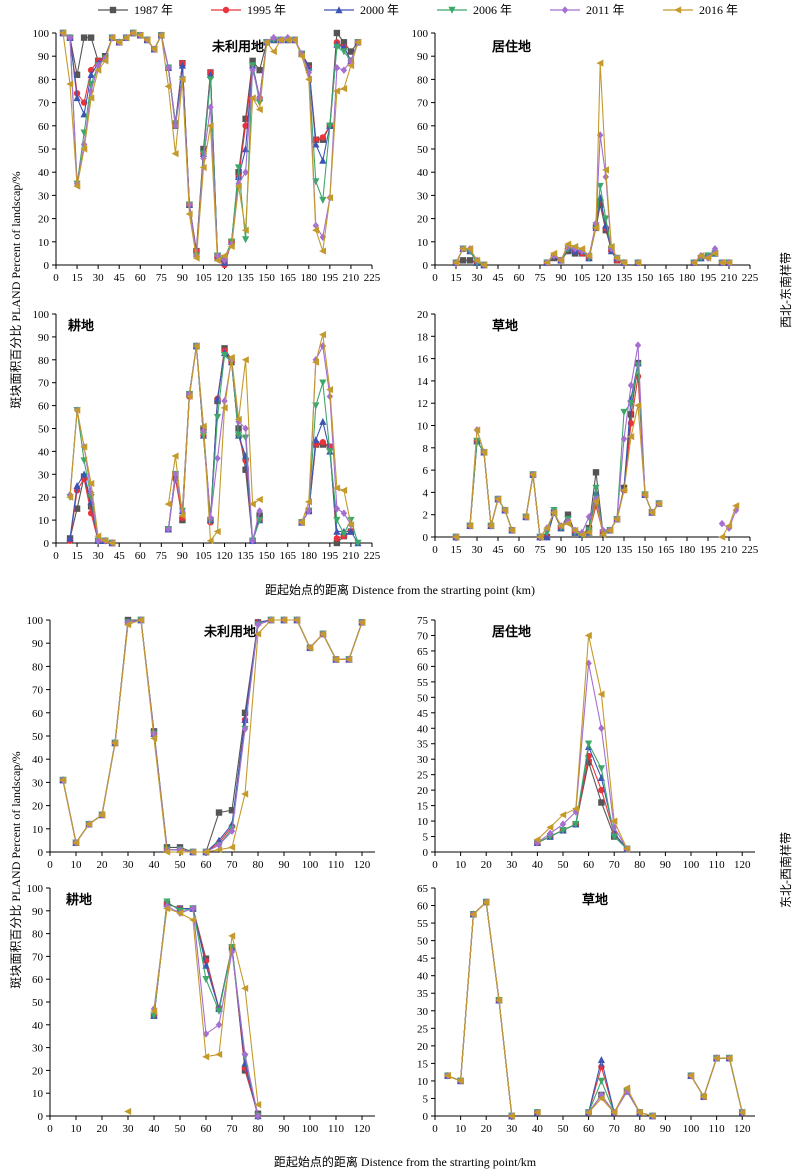 The image size is (800, 1171). I want to click on x-tick-label: 70, so click(615, 865).